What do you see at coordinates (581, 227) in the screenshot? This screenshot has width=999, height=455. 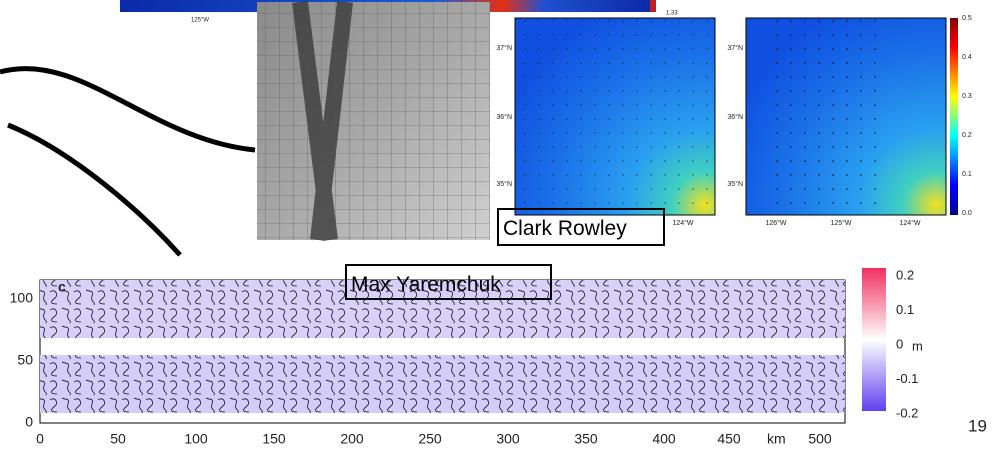 I see `name-box: Clark Rowley` at bounding box center [581, 227].